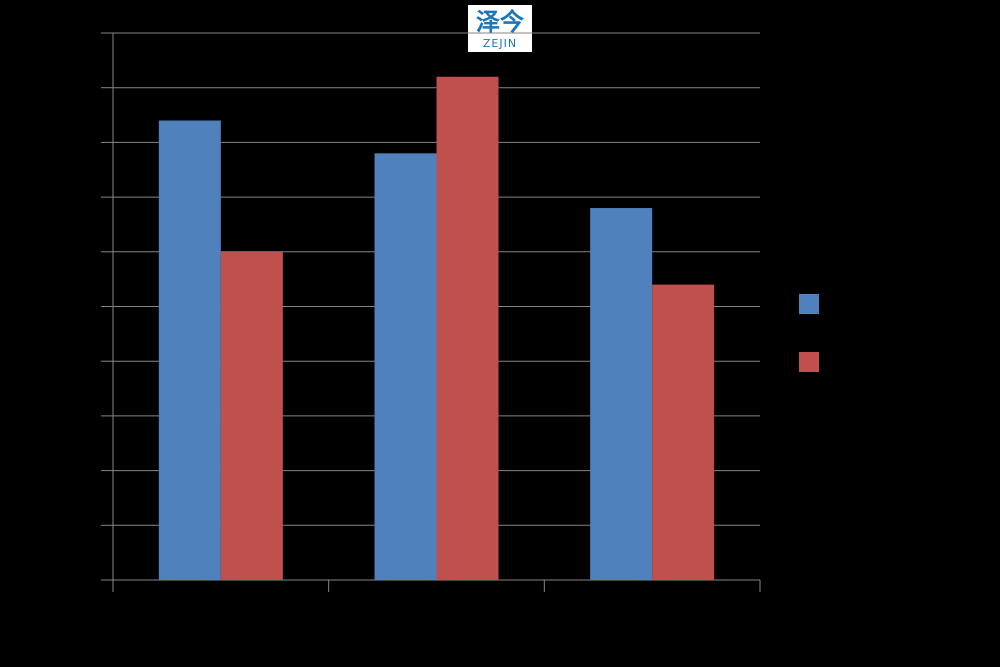  I want to click on logo-main: 泽今, so click(500, 22).